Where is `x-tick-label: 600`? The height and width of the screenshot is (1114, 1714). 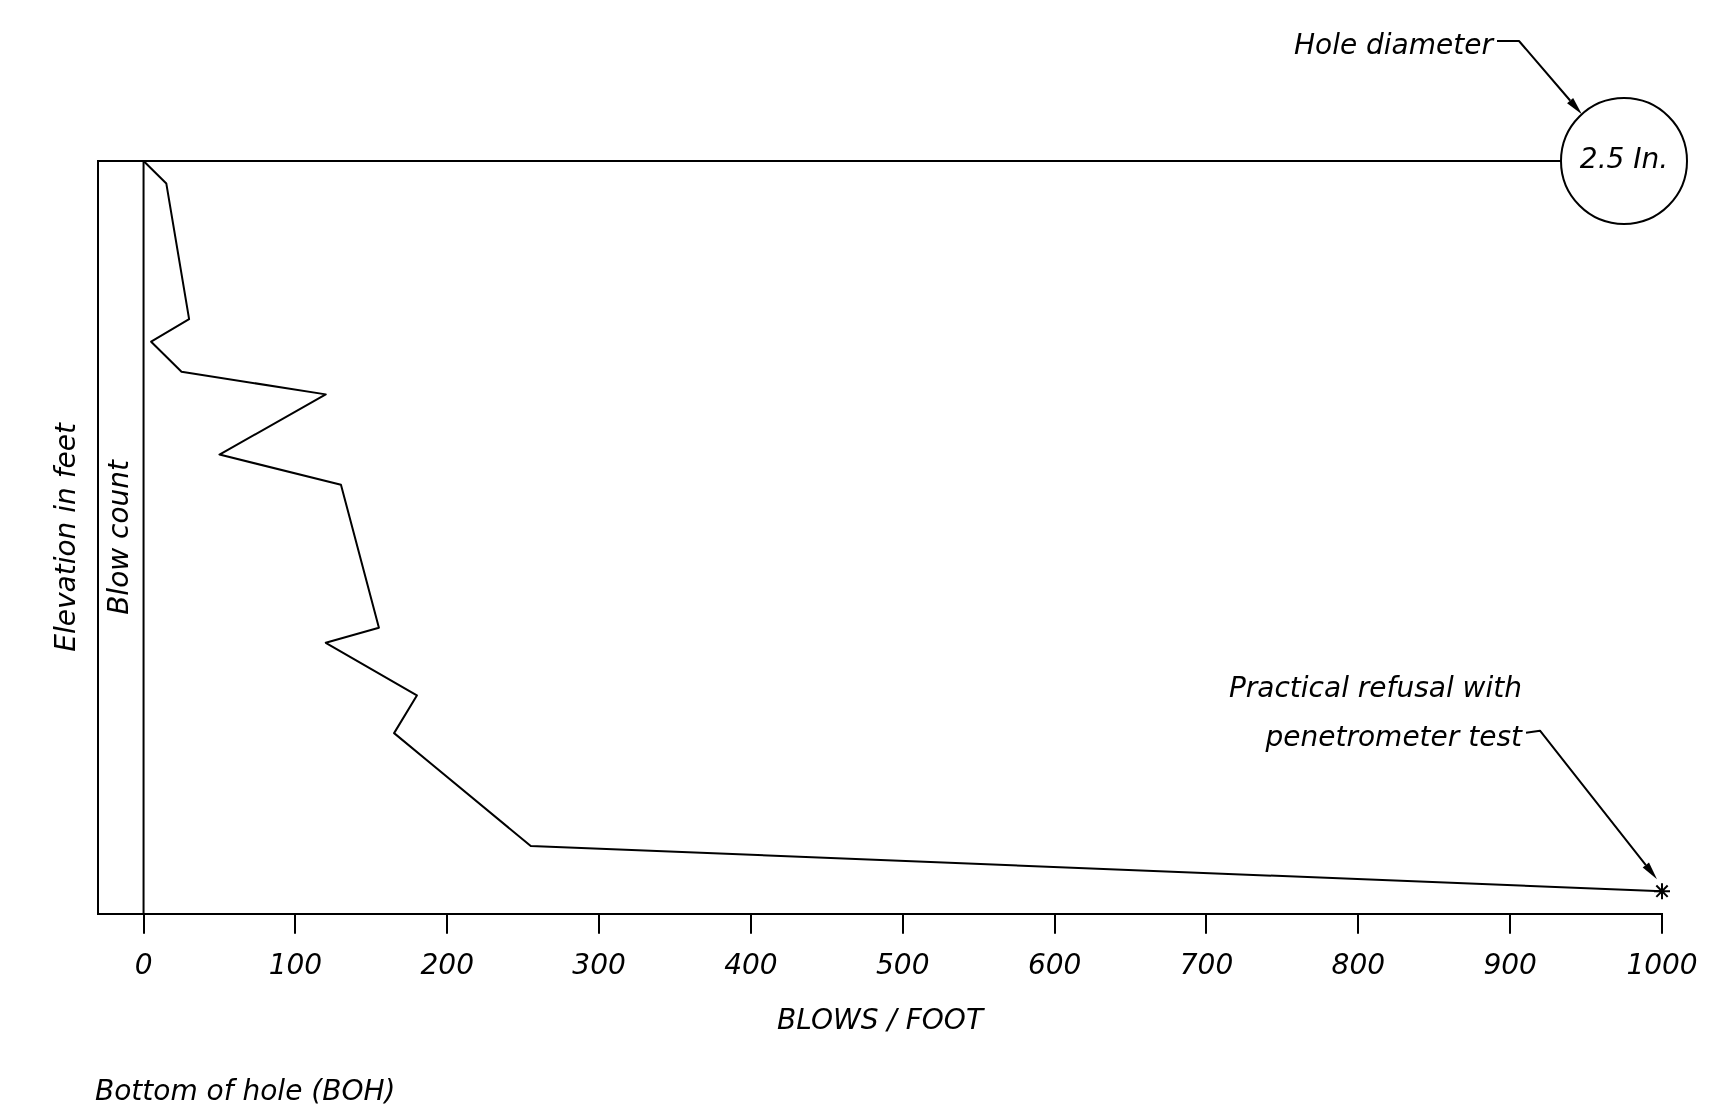 x-tick-label: 600 is located at coordinates (1054, 964).